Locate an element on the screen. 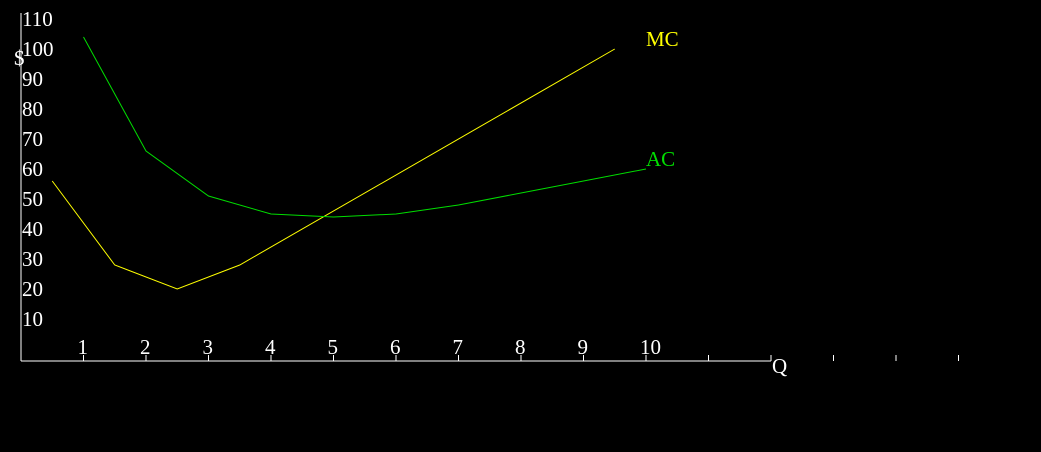  y-tick-label: 50 is located at coordinates (32, 199).